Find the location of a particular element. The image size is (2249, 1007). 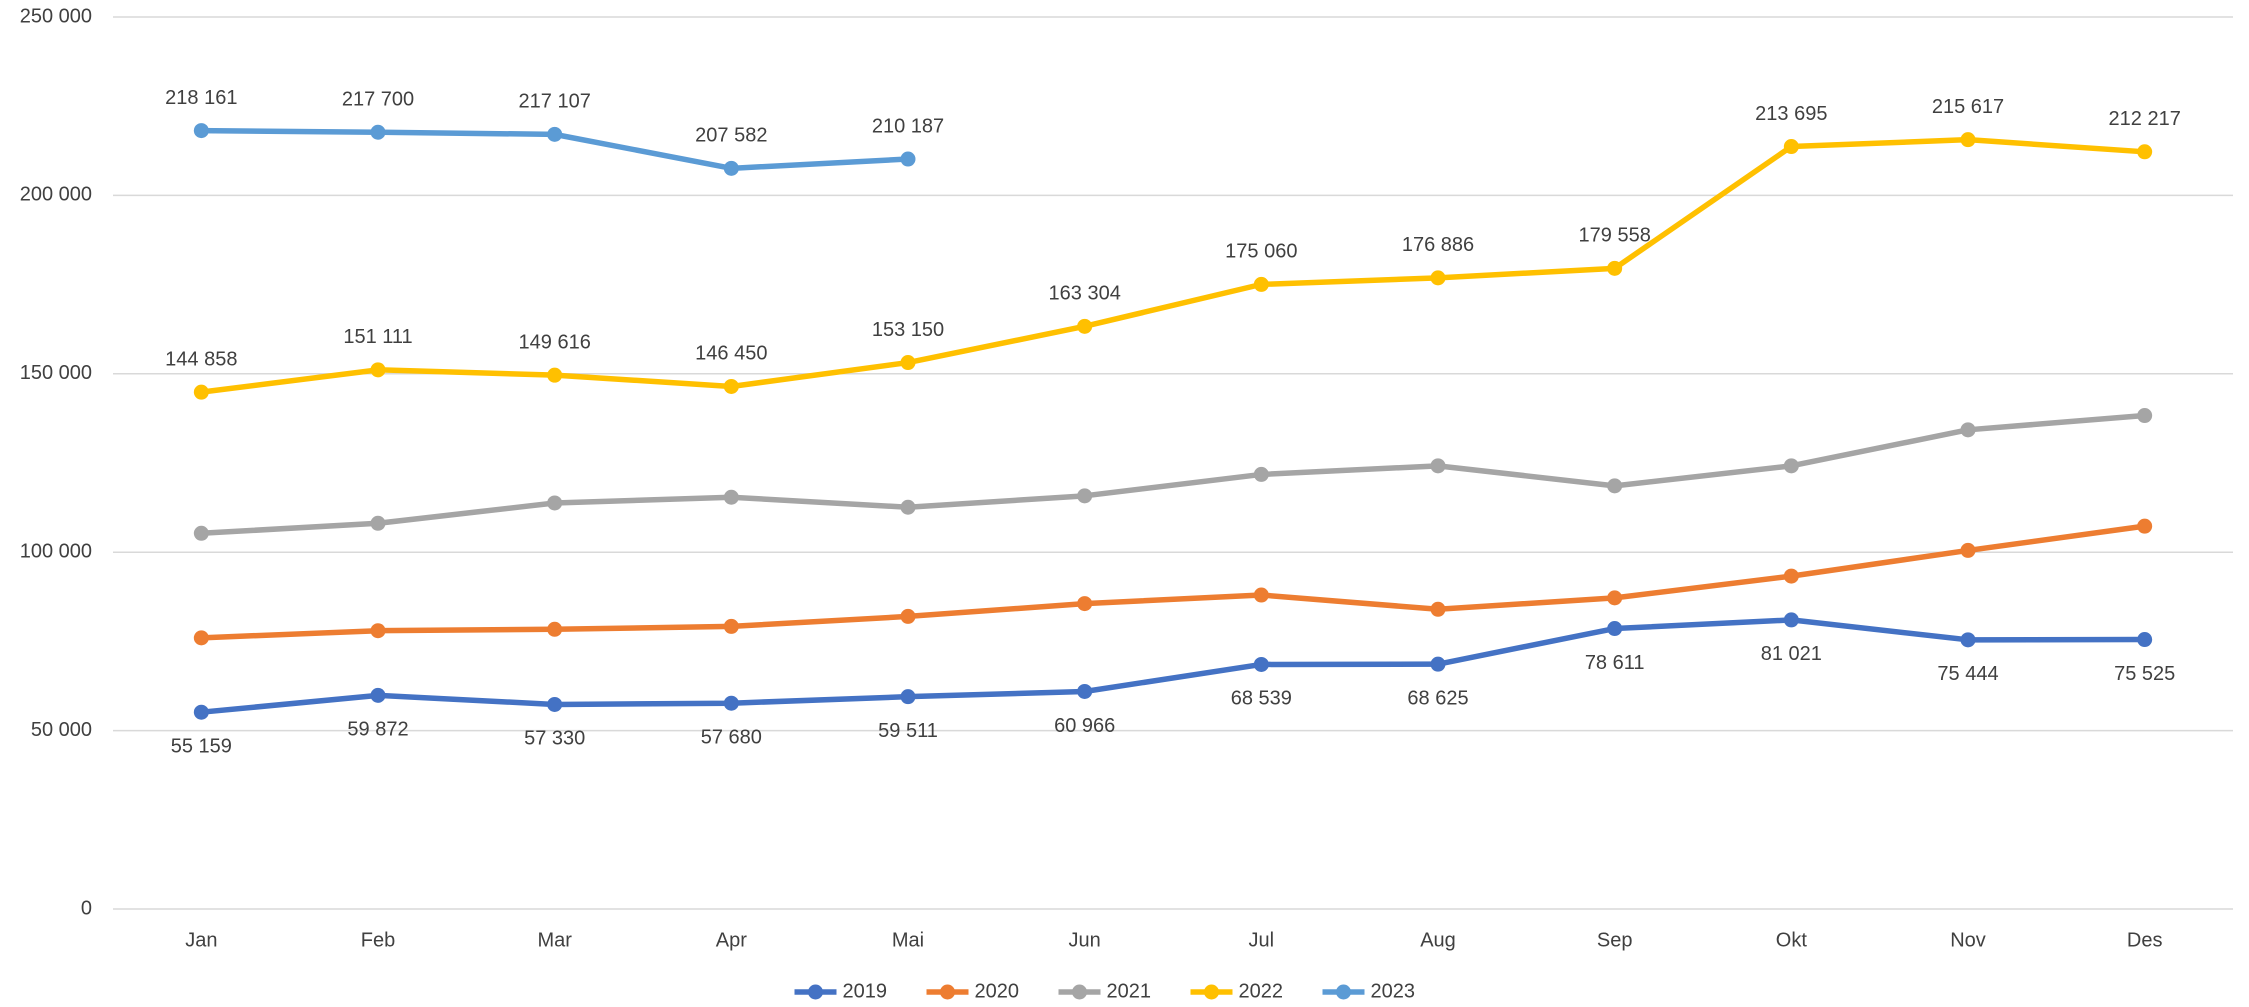

x-tick-label: Aug is located at coordinates (1438, 940).